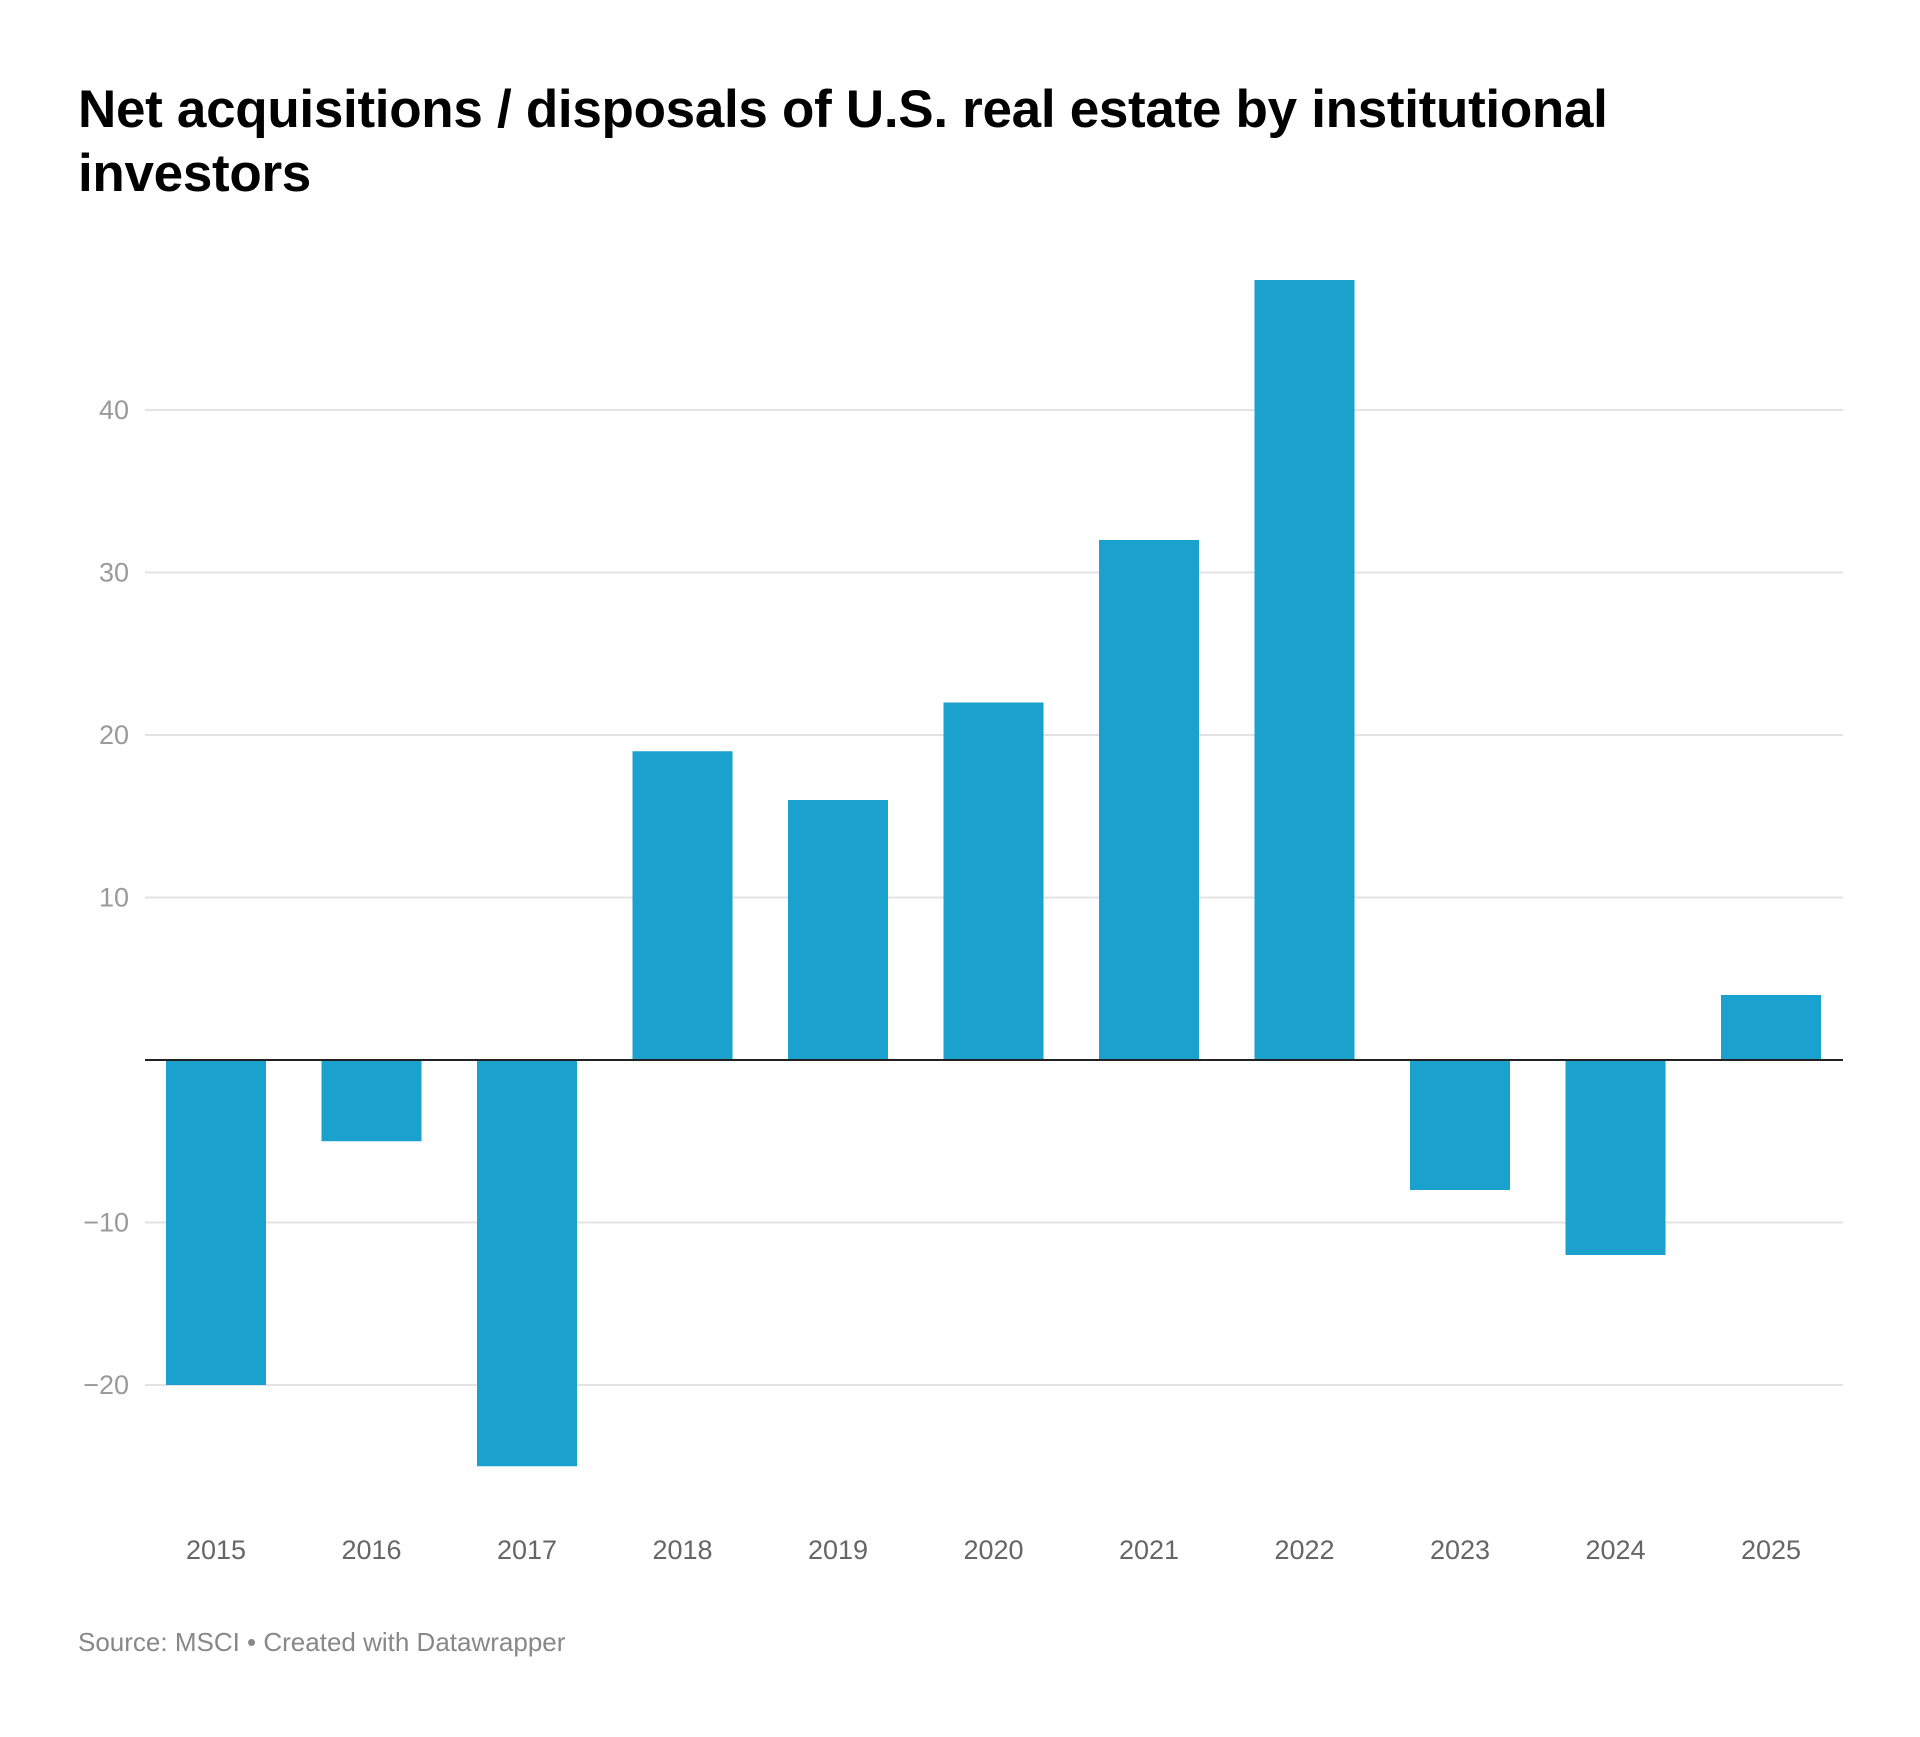  Describe the element at coordinates (1771, 1550) in the screenshot. I see `x-tick-label: 2025` at that location.